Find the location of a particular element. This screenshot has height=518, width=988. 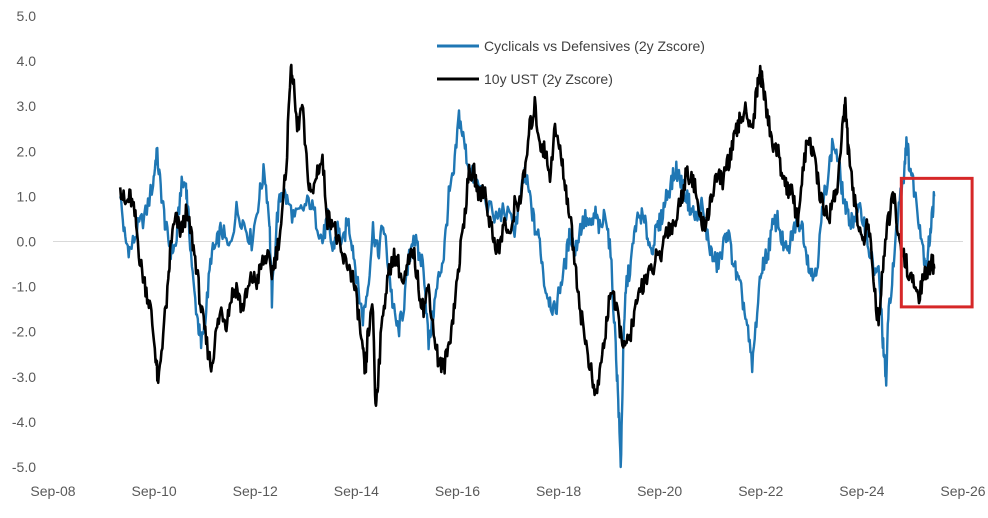

x-tick-label: Sep-20 is located at coordinates (659, 491).